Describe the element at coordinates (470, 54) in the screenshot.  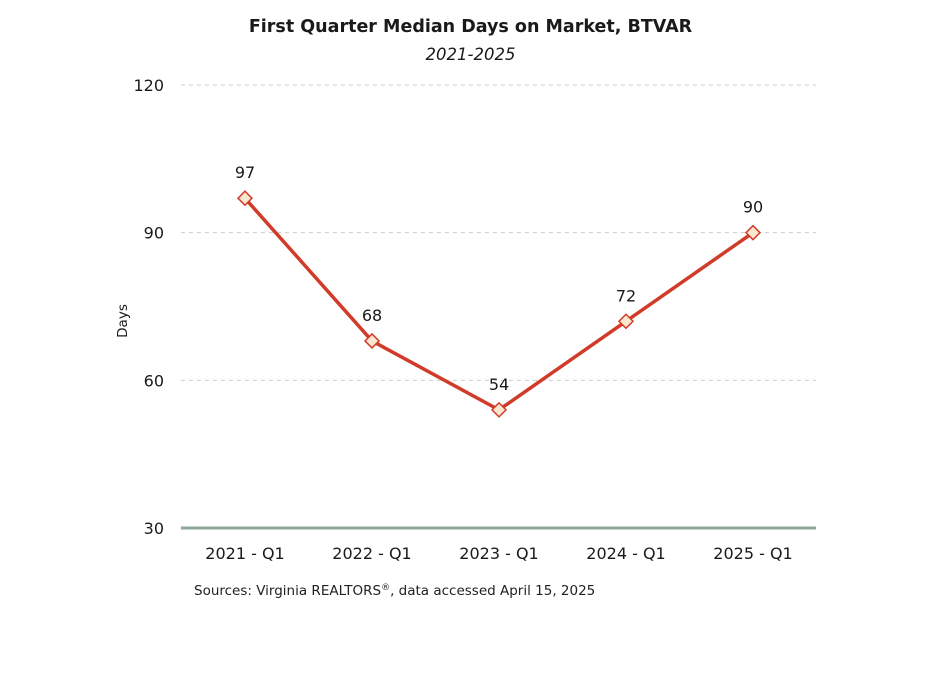
I see `chart-subtitle: 2021-2025` at that location.